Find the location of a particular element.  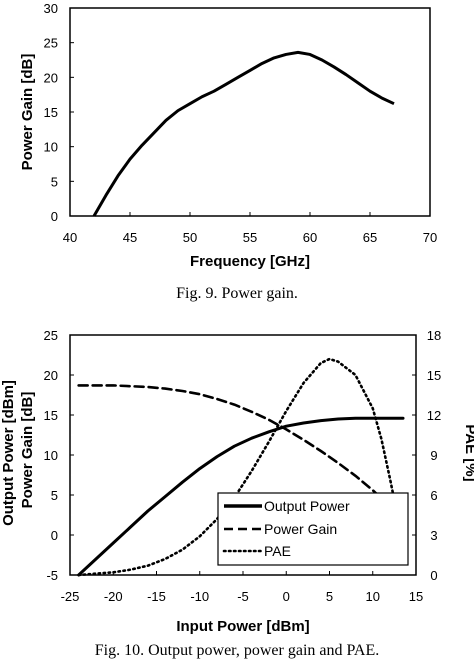

y-tick-label: -5 is located at coordinates (52, 575).